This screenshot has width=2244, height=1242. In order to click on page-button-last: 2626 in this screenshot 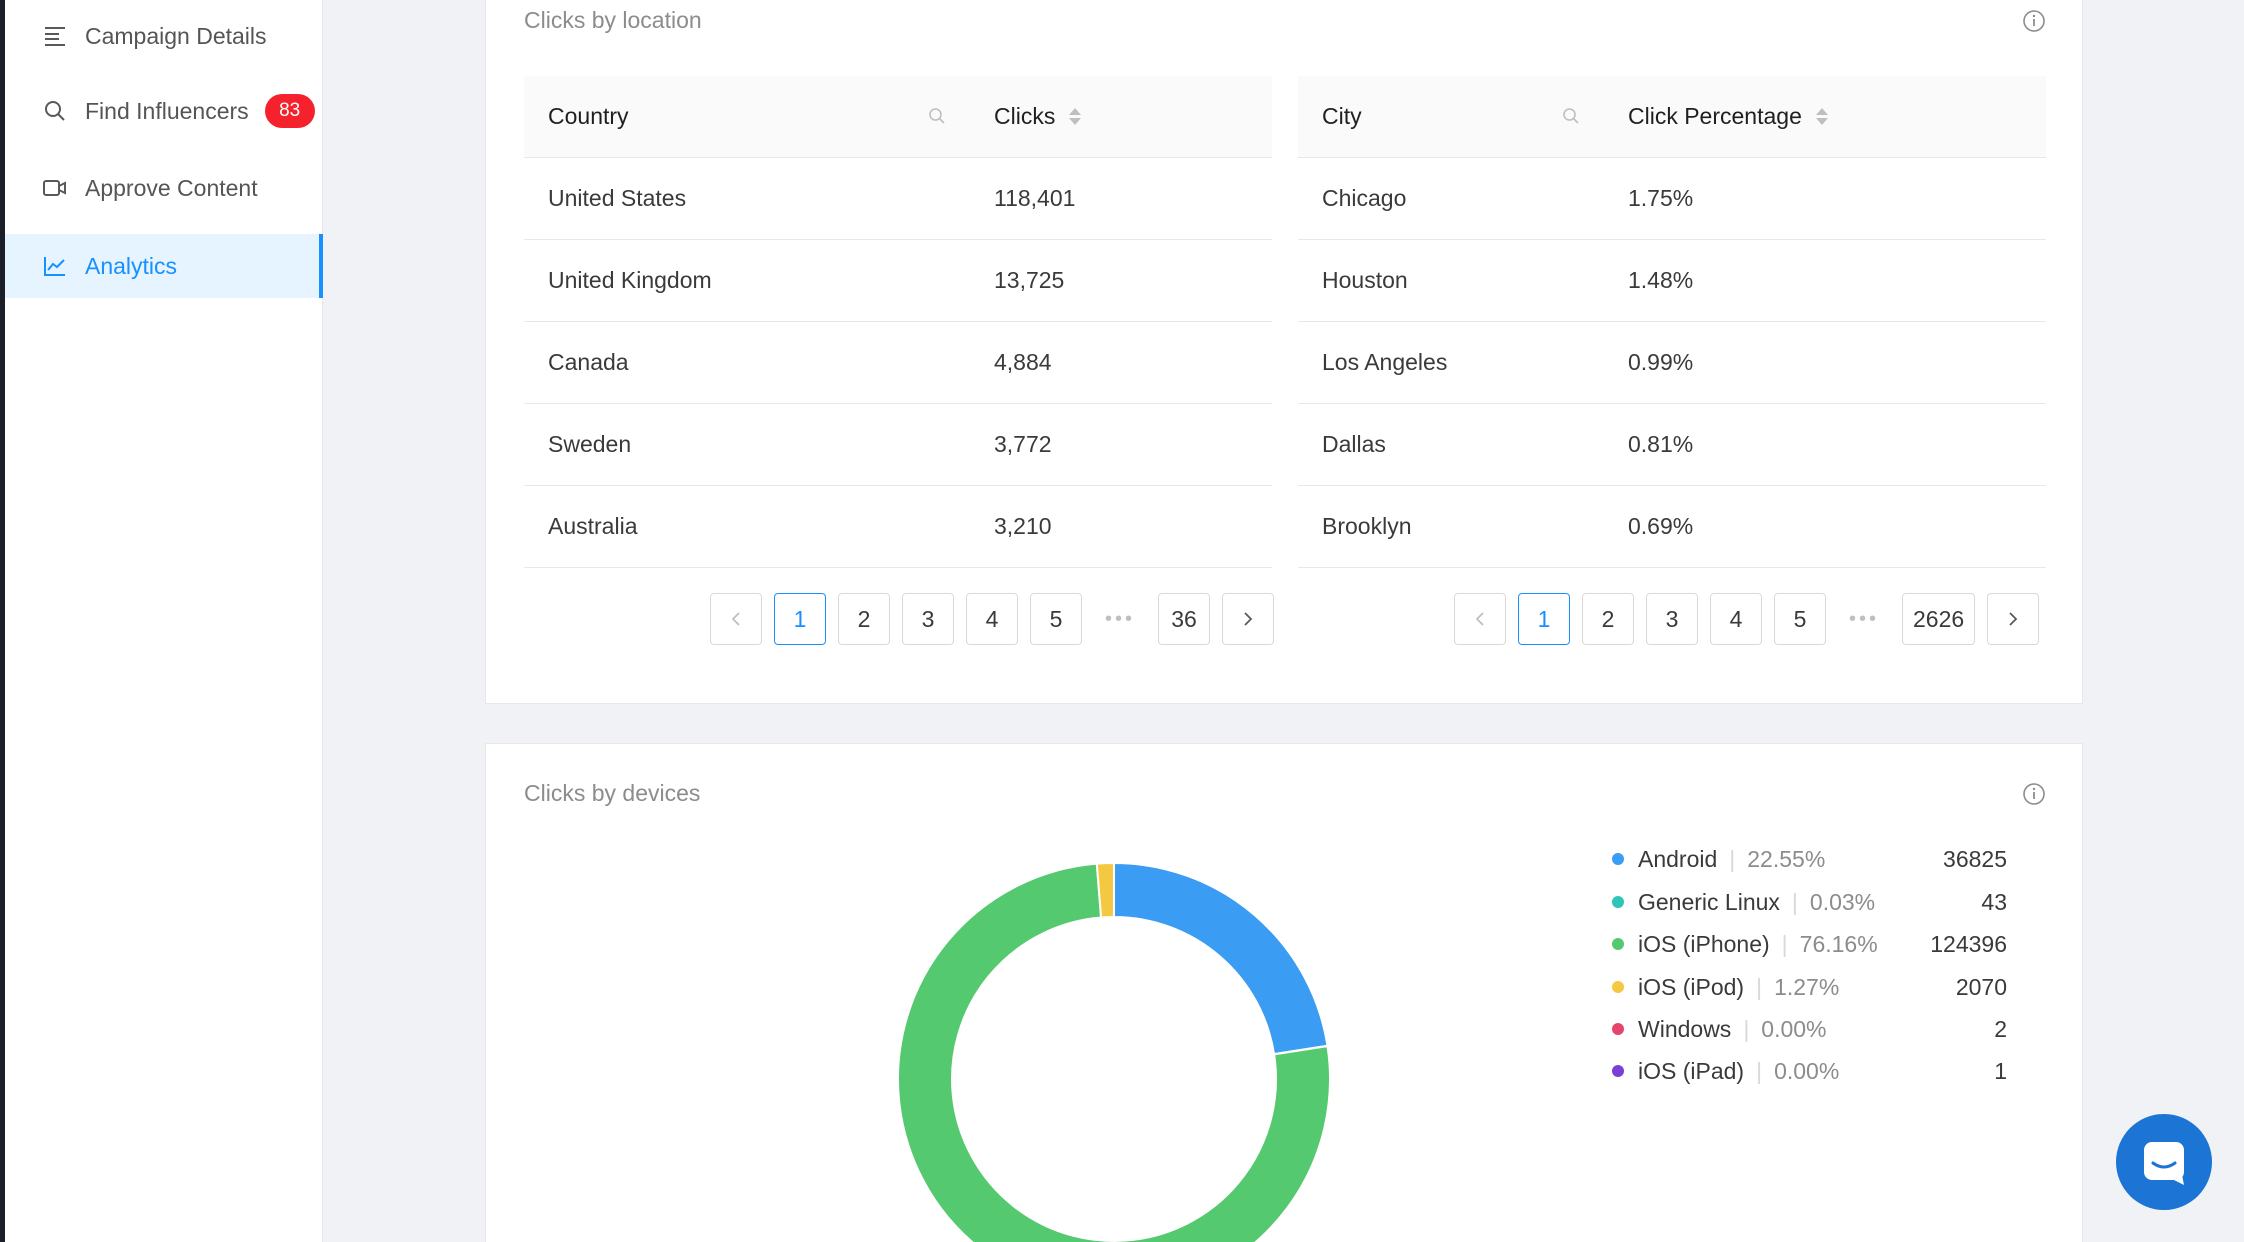, I will do `click(1939, 619)`.